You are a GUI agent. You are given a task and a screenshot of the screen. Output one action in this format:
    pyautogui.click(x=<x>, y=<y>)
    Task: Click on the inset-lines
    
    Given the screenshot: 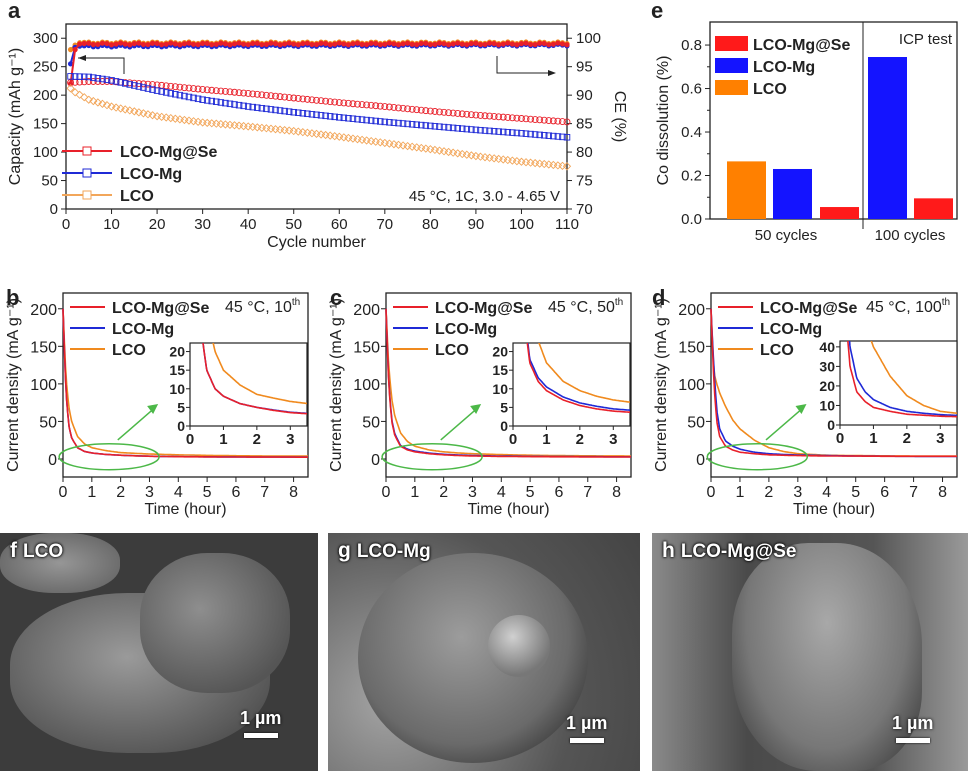 What is the action you would take?
    pyautogui.click(x=254, y=379)
    